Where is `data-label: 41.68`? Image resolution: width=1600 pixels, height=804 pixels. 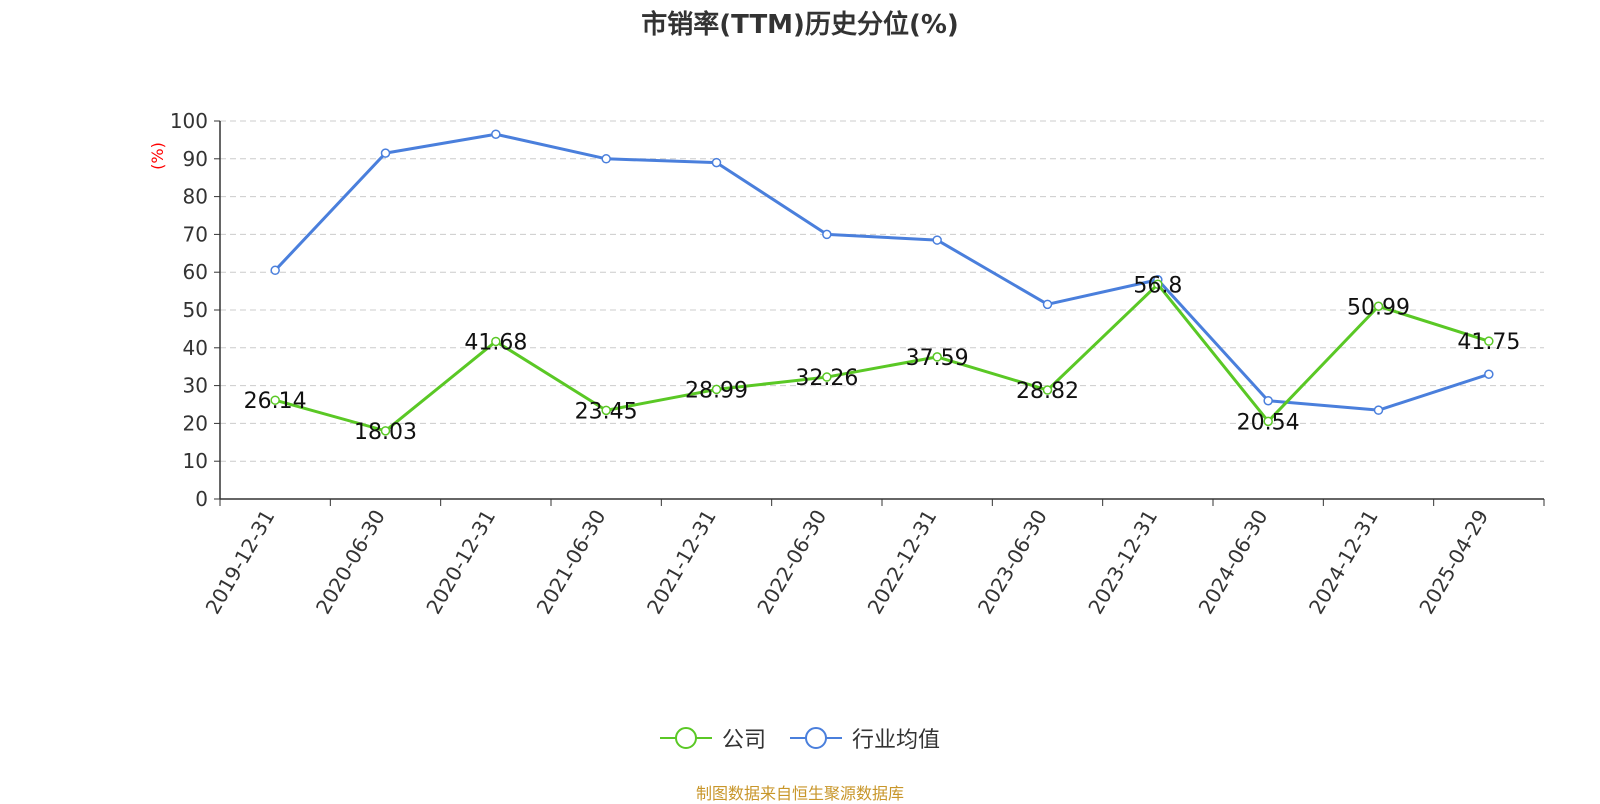 data-label: 41.68 is located at coordinates (495, 342).